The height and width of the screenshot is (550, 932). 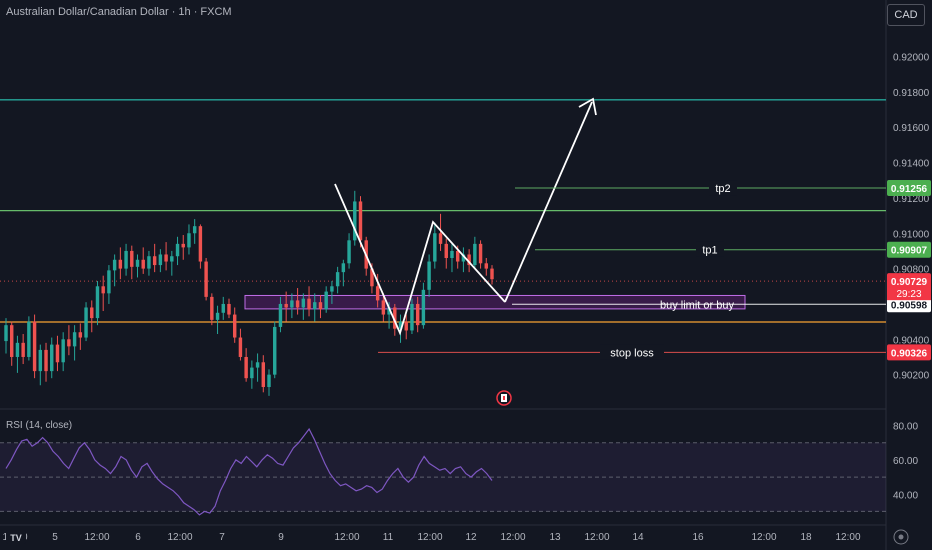 I want to click on time-tick-label: 7, so click(x=222, y=537).